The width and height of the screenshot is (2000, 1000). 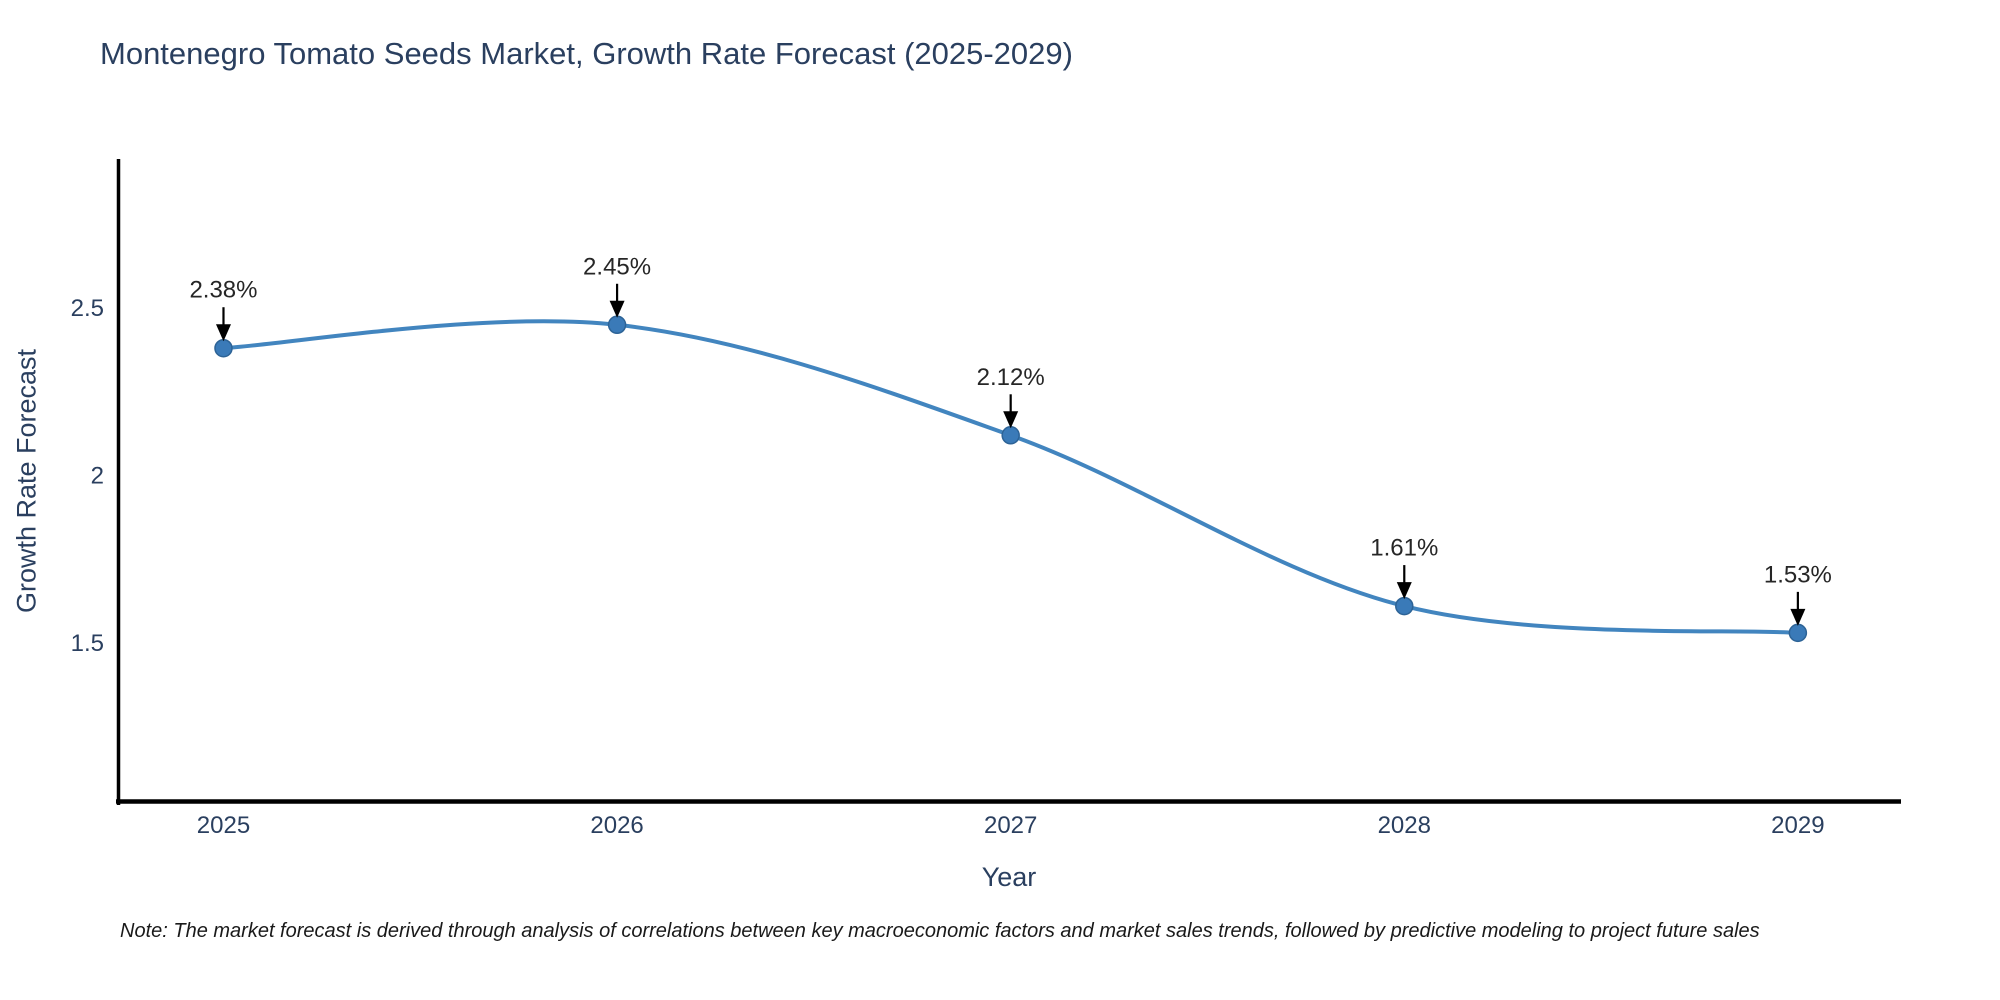 What do you see at coordinates (617, 266) in the screenshot?
I see `data-point-label: 2.45%` at bounding box center [617, 266].